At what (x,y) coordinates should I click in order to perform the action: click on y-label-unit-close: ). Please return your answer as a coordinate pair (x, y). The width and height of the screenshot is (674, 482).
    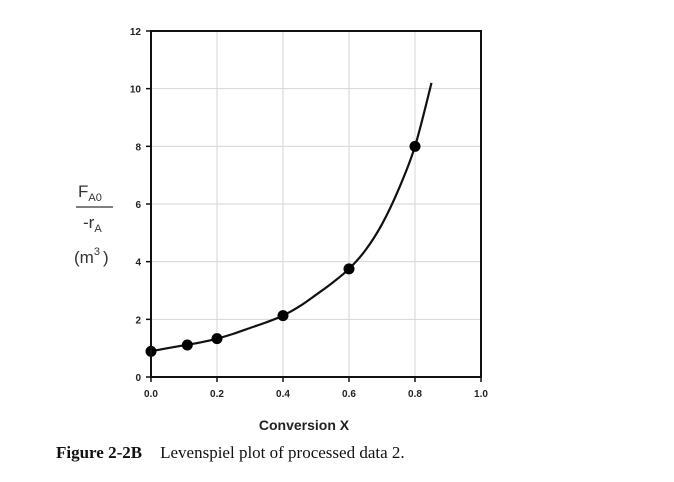
    Looking at the image, I should click on (106, 257).